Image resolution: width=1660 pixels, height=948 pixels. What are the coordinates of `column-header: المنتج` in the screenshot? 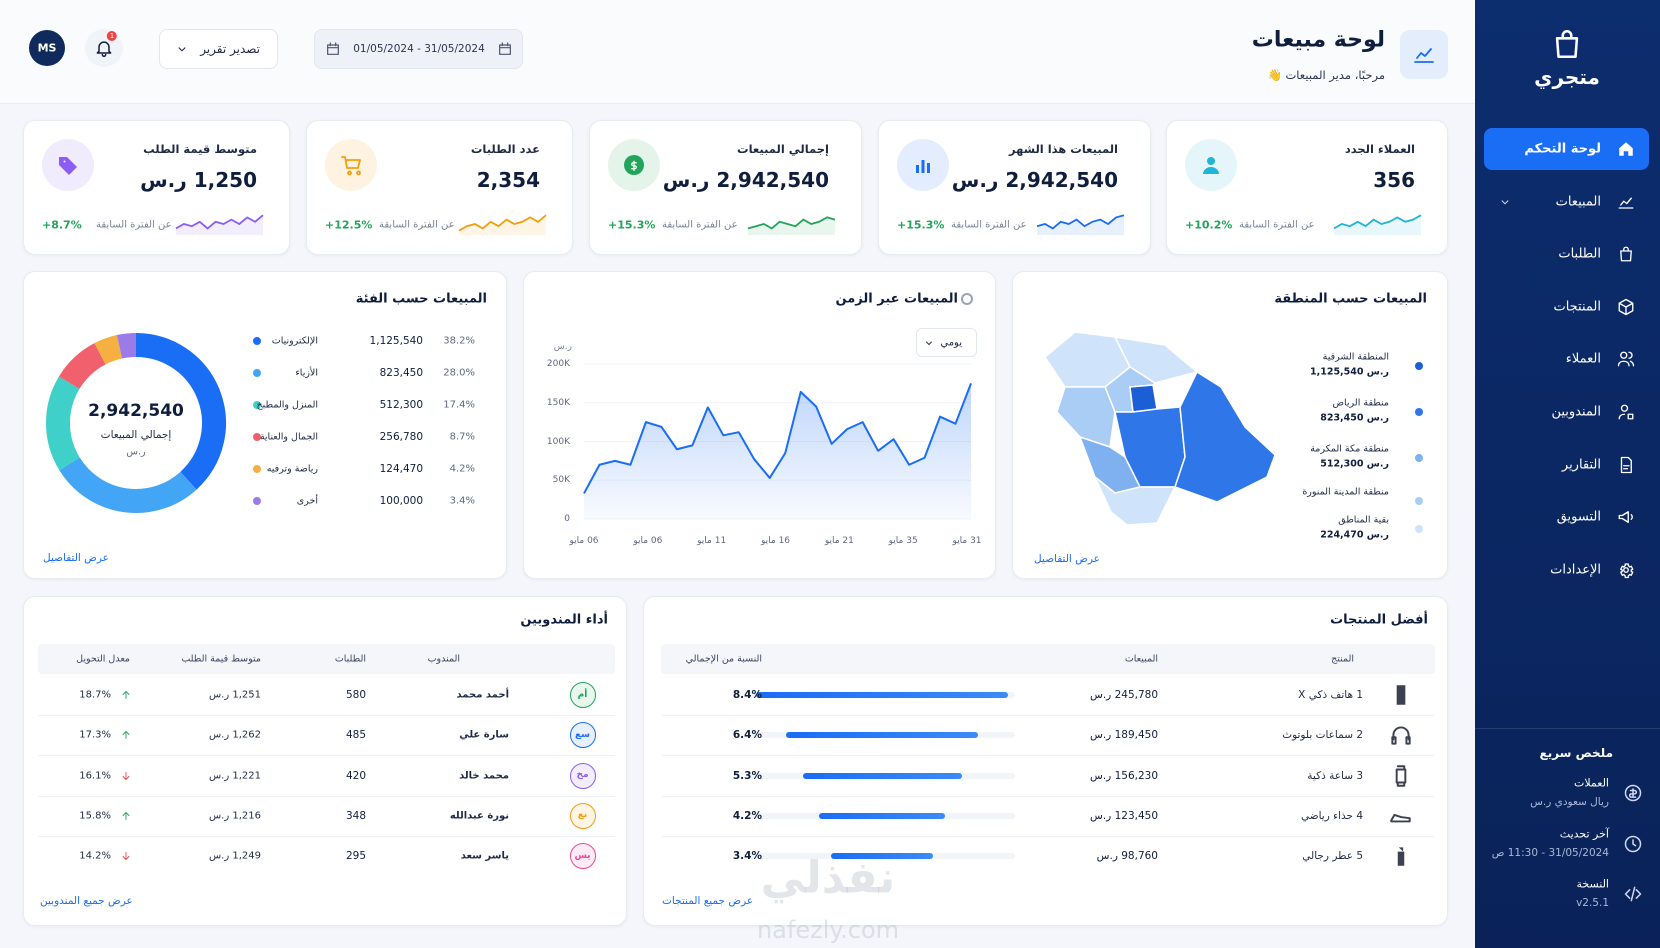 It's located at (1342, 659).